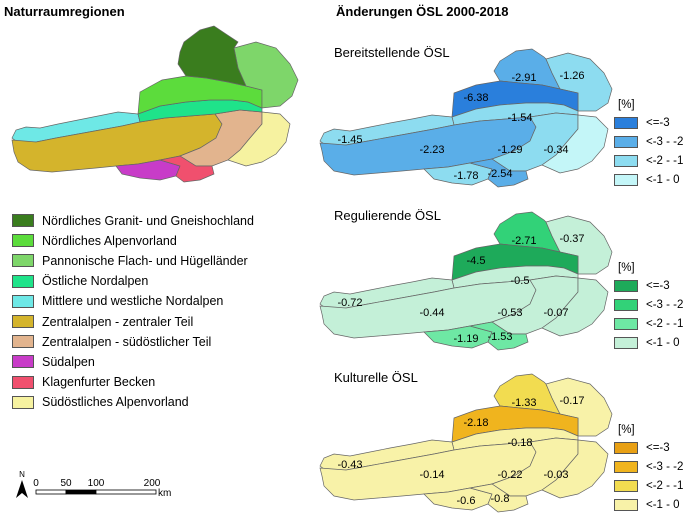  What do you see at coordinates (476, 261) in the screenshot?
I see `region-value-label: -4.5` at bounding box center [476, 261].